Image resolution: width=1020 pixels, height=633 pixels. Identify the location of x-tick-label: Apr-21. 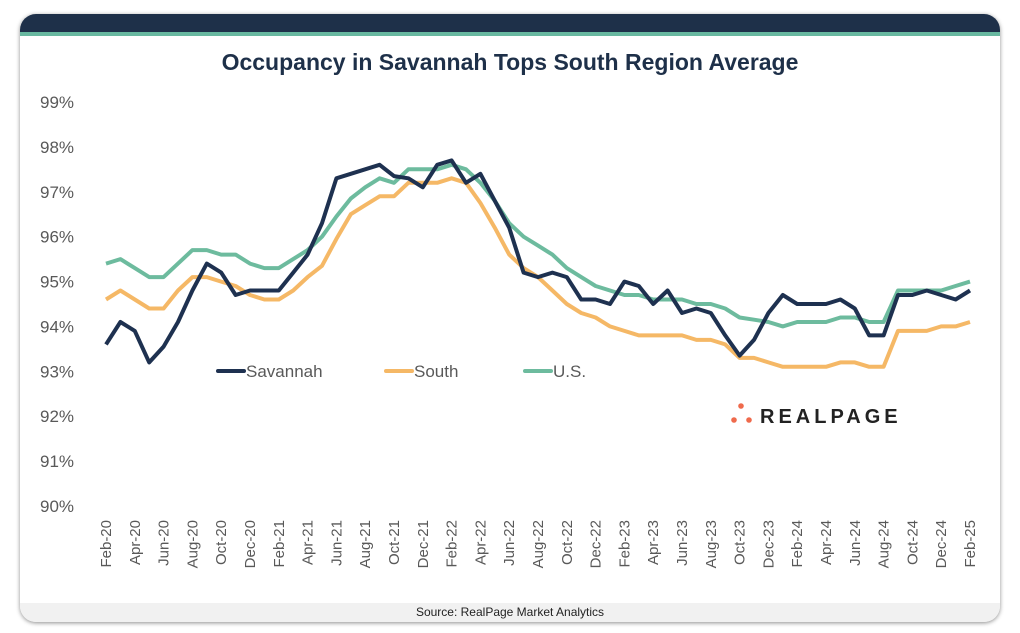
(308, 542).